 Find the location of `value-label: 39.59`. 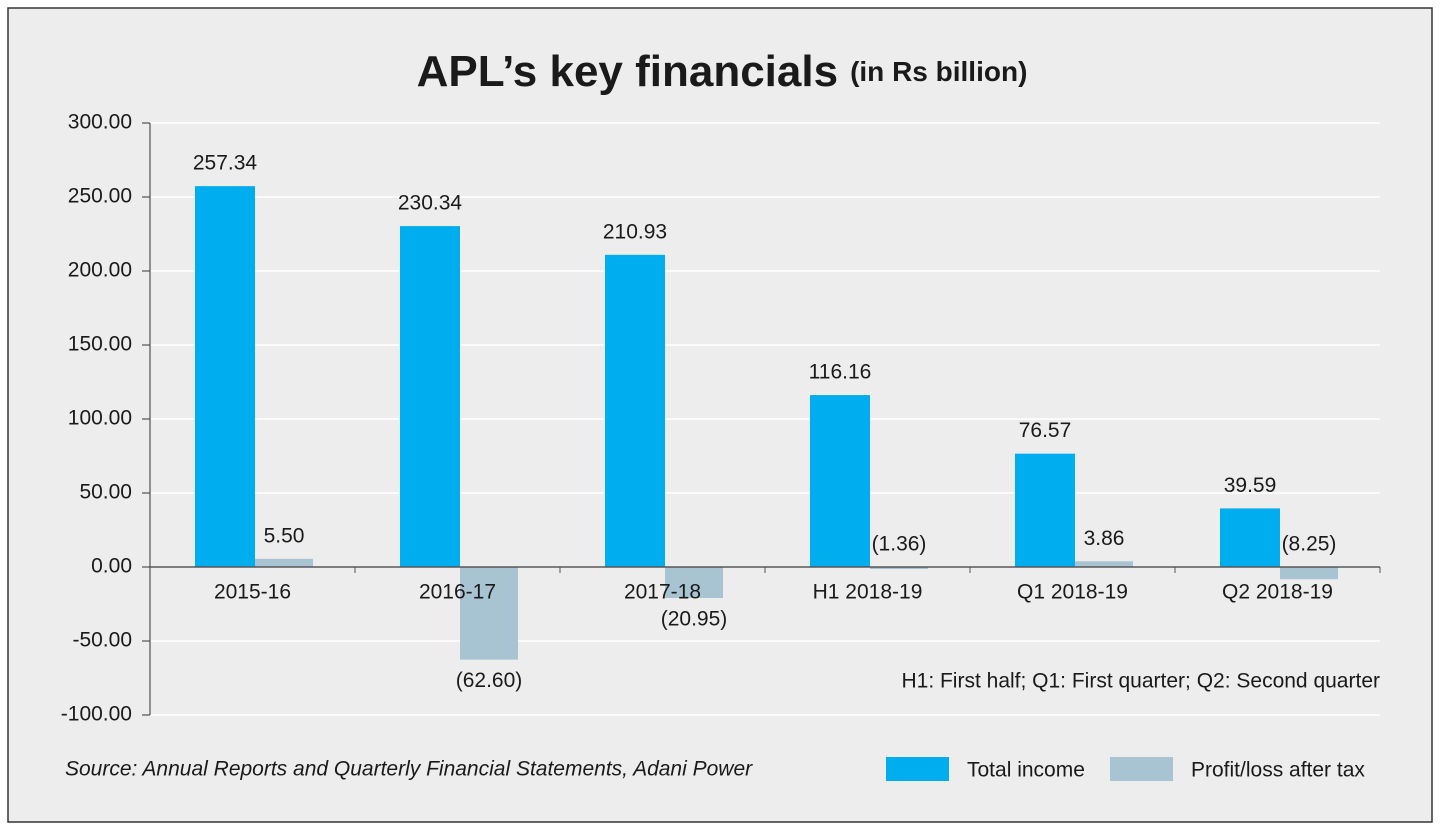

value-label: 39.59 is located at coordinates (1250, 485).